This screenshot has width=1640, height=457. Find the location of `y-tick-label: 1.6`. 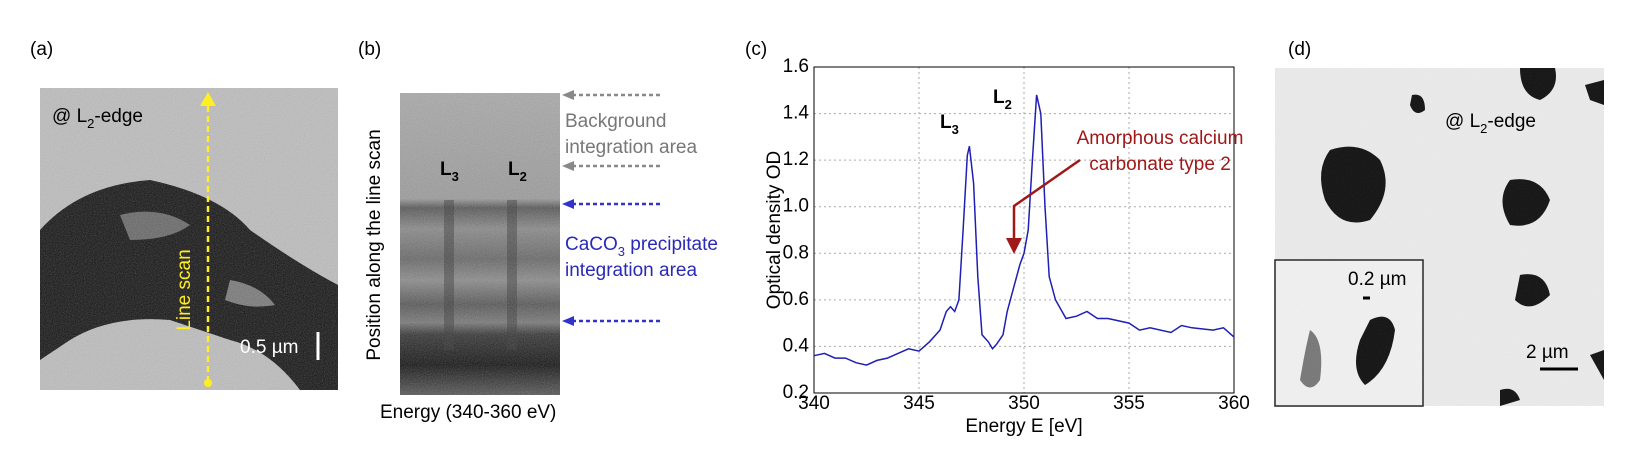

y-tick-label: 1.6 is located at coordinates (796, 66).